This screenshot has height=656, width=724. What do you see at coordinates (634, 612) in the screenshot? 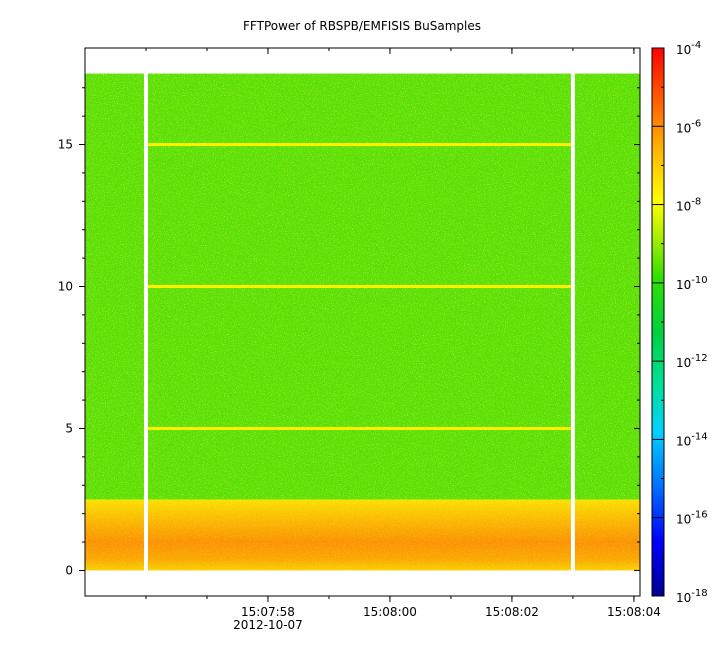
I see `x-tick-label: 15:08:04` at bounding box center [634, 612].